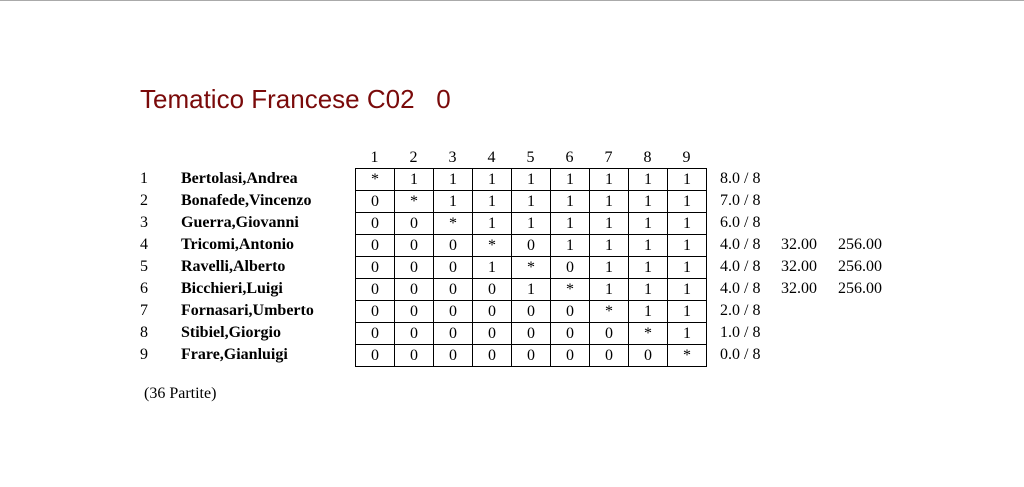 The height and width of the screenshot is (487, 1024). I want to click on player-name: Fornasari,Umberto, so click(247, 310).